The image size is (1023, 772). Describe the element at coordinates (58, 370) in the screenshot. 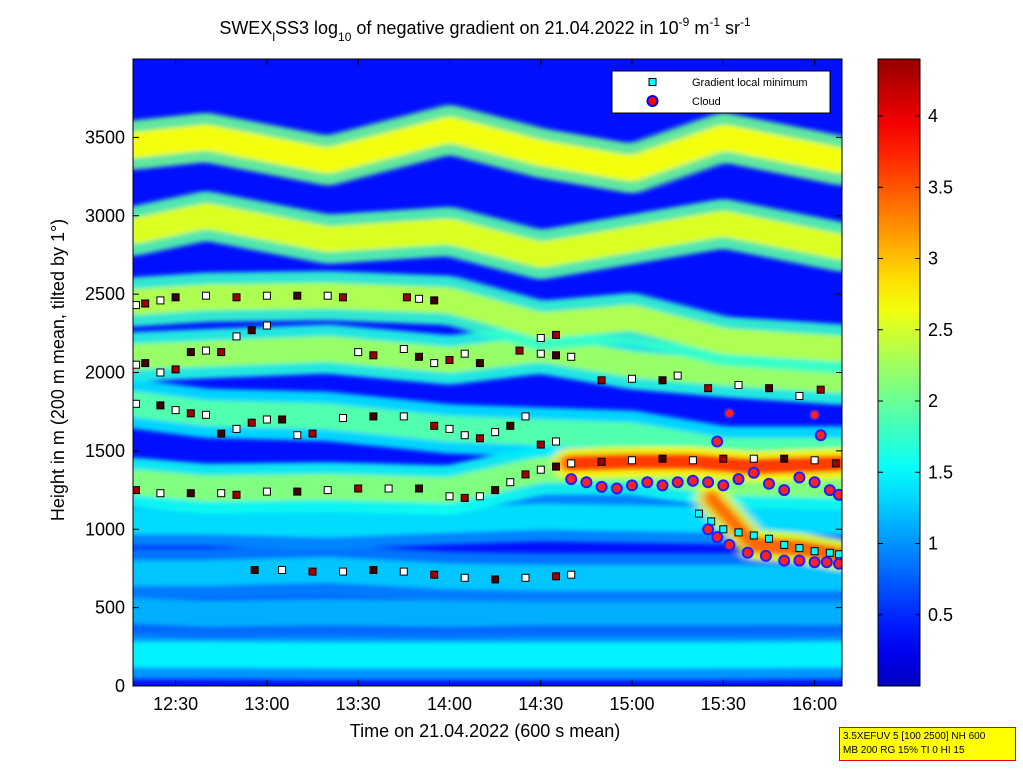

I see `y-axis-label: Height in m (200 m mean, tilted by 1°)` at that location.